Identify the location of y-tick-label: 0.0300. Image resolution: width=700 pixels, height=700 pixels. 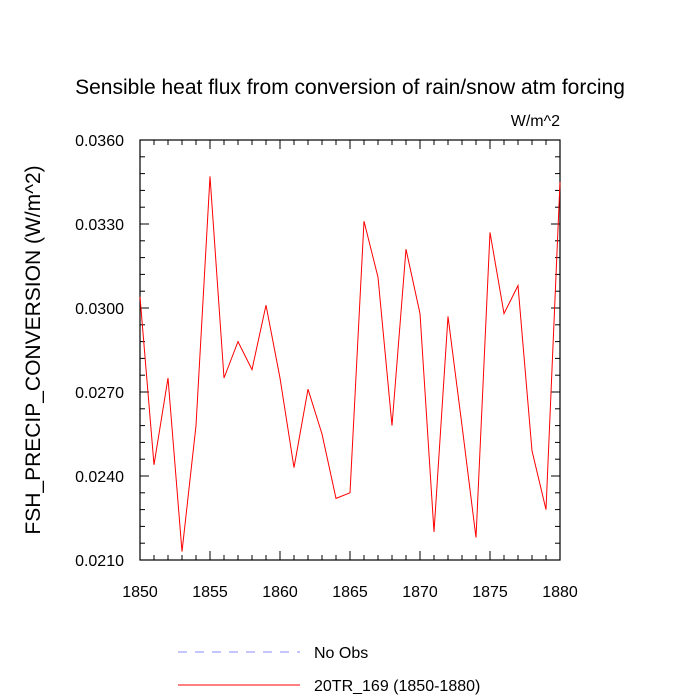
(99, 309).